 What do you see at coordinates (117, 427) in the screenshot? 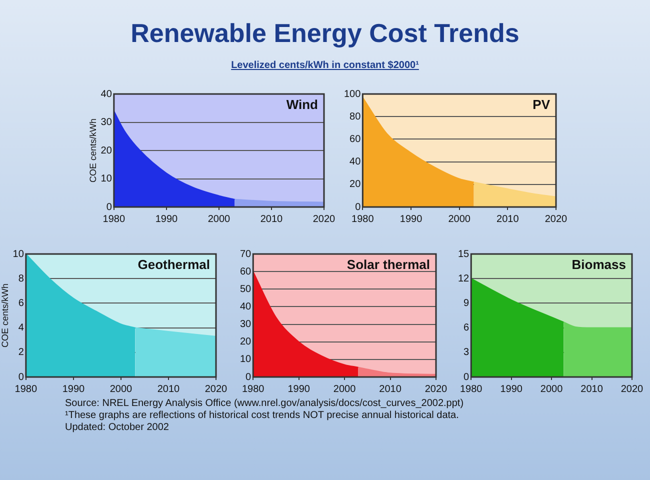
I see `text: Updated: October 2002` at bounding box center [117, 427].